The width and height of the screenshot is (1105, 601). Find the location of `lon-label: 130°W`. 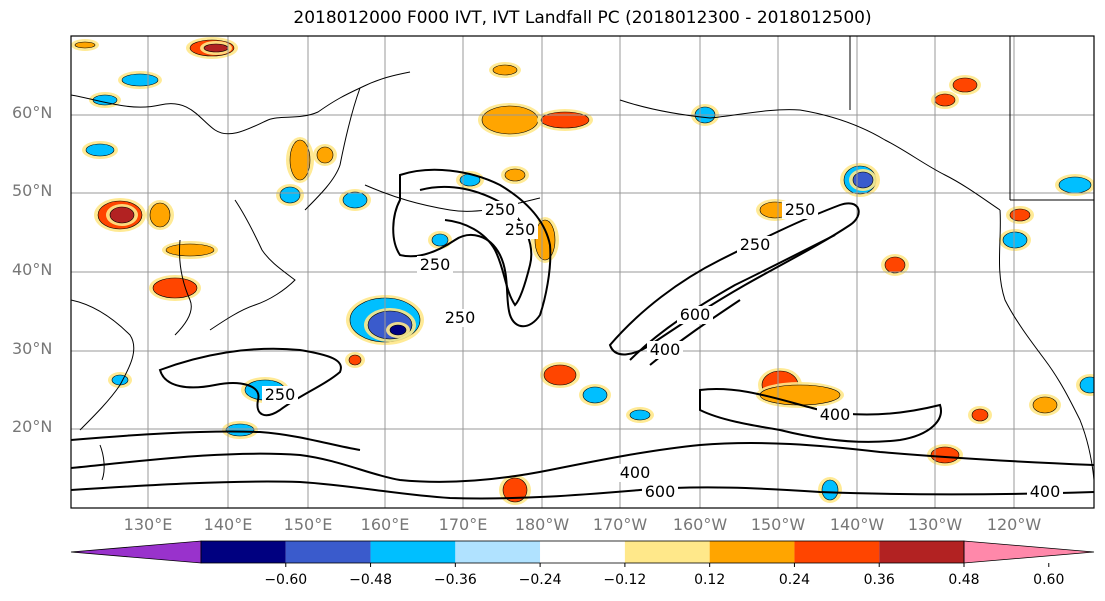

lon-label: 130°W is located at coordinates (935, 524).